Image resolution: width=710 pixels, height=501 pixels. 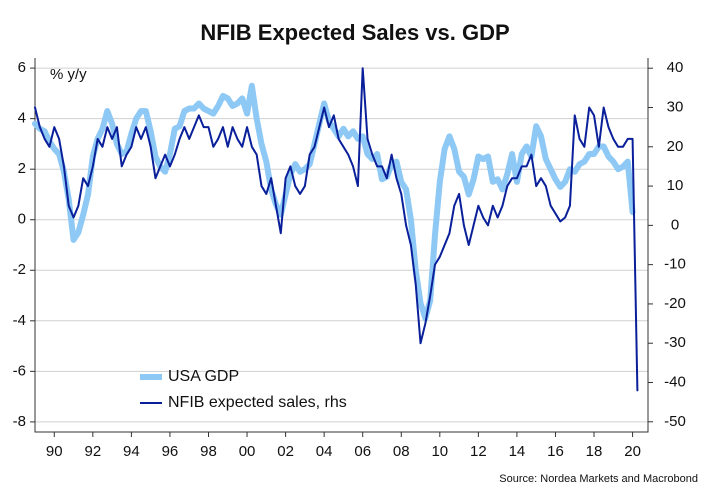 What do you see at coordinates (675, 185) in the screenshot?
I see `y2-tick-label: 10` at bounding box center [675, 185].